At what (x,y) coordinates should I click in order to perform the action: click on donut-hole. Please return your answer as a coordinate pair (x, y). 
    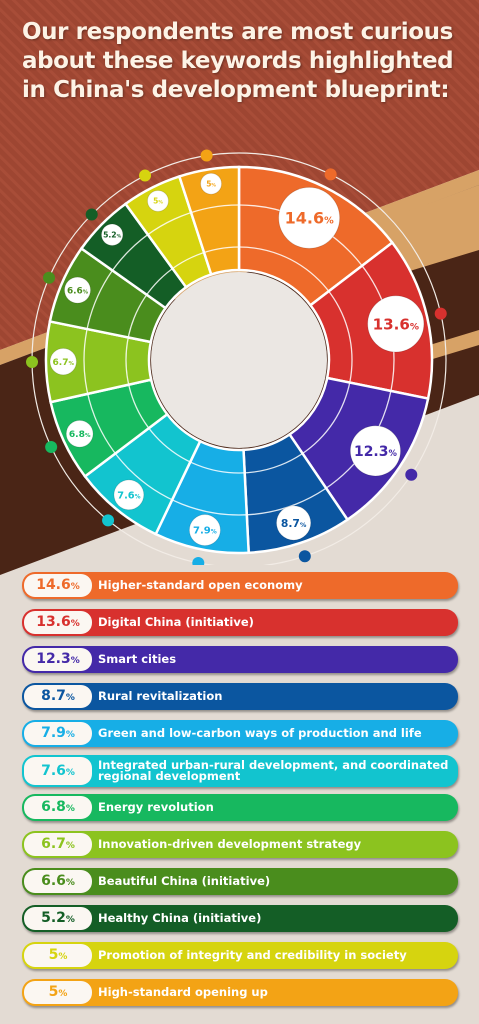
    Looking at the image, I should click on (239, 360).